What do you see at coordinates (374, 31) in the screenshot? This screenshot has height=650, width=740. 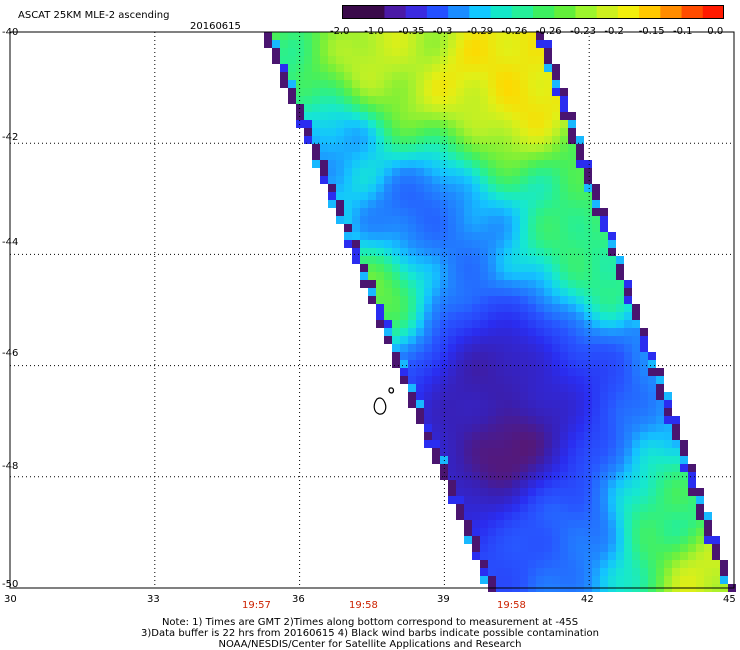 I see `colorbar-label: -1.0` at bounding box center [374, 31].